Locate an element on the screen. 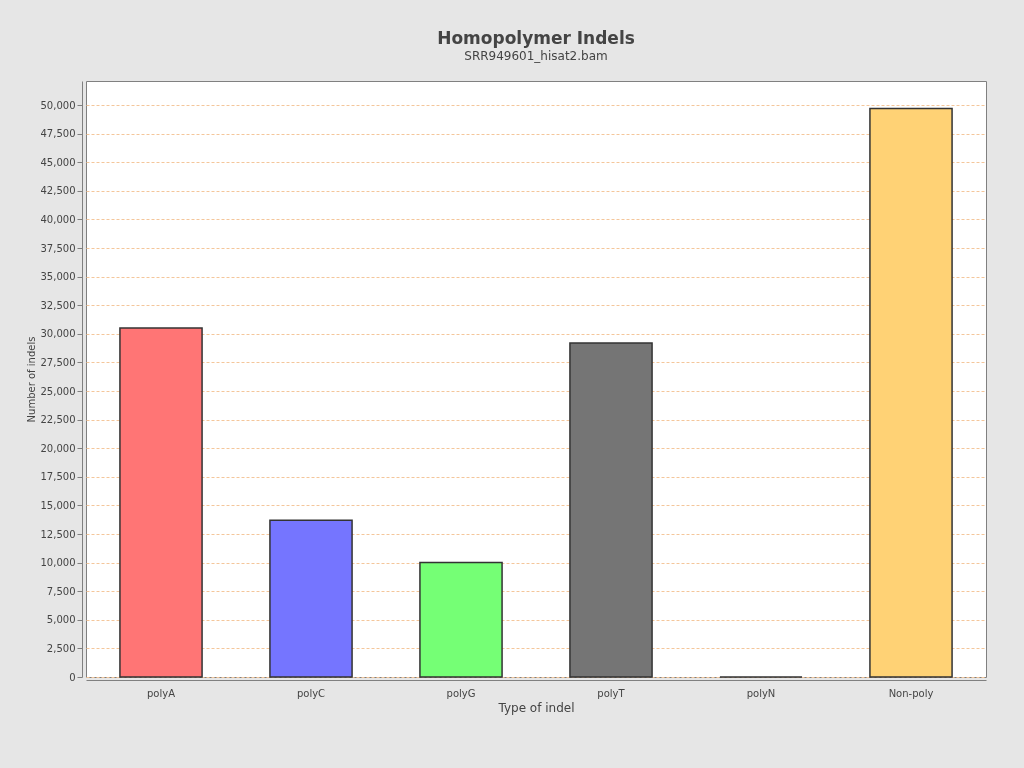 Image resolution: width=1024 pixels, height=768 pixels. y-tick-label: 10,000 is located at coordinates (58, 563).